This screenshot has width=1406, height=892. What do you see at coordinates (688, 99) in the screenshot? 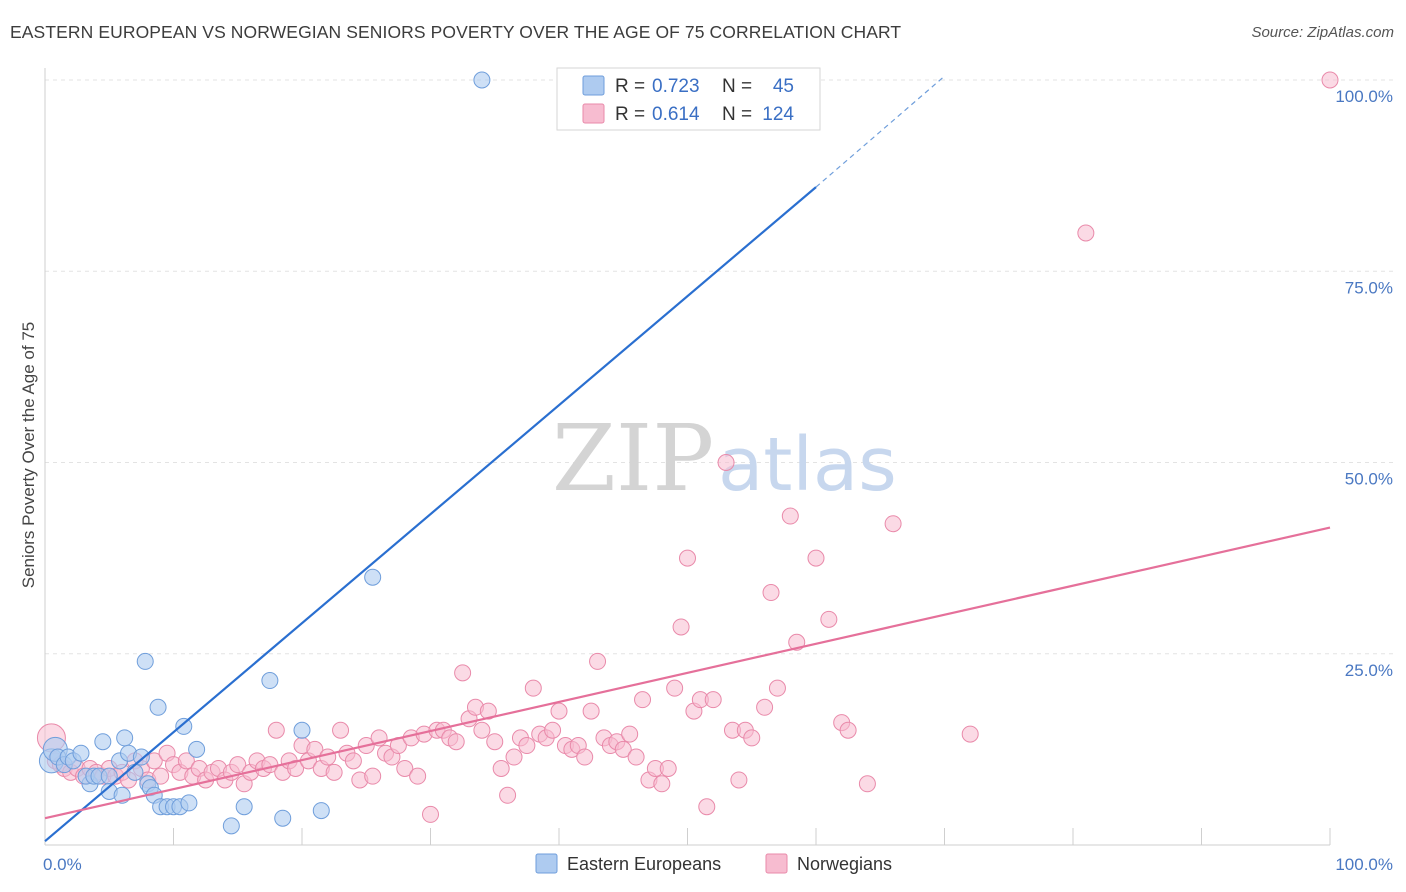
I see `correlation-legend: R = 0.723 N = 45 R = 0.614 N = 124` at bounding box center [688, 99].